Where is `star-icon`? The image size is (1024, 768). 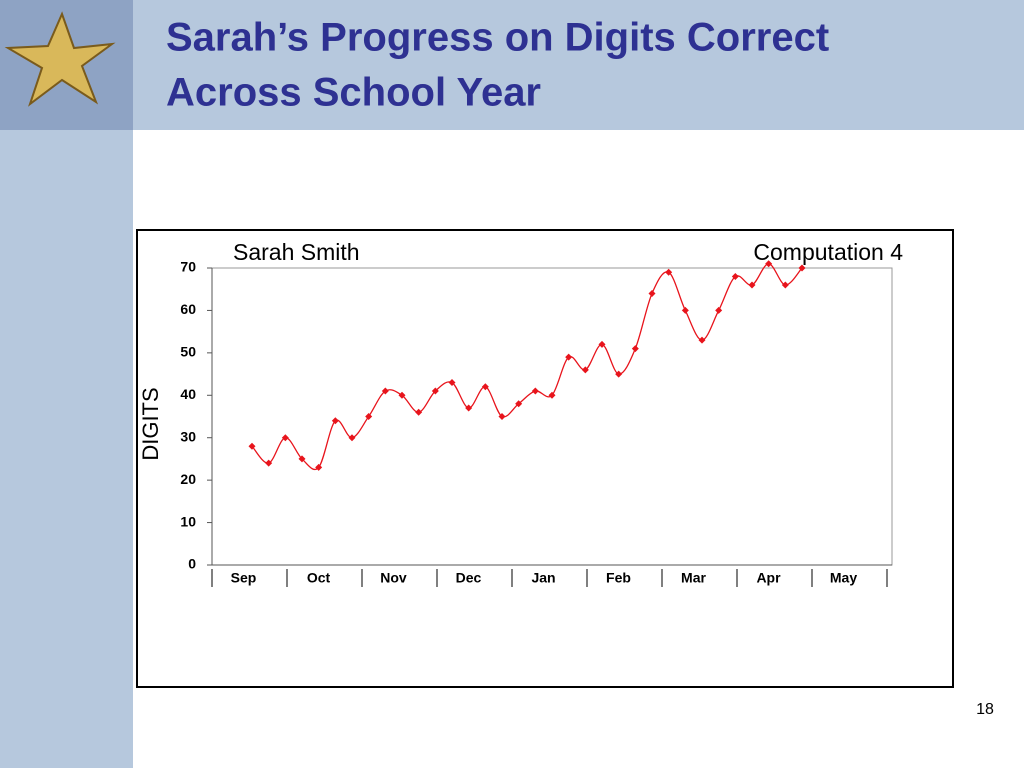
star-icon is located at coordinates (60, 59).